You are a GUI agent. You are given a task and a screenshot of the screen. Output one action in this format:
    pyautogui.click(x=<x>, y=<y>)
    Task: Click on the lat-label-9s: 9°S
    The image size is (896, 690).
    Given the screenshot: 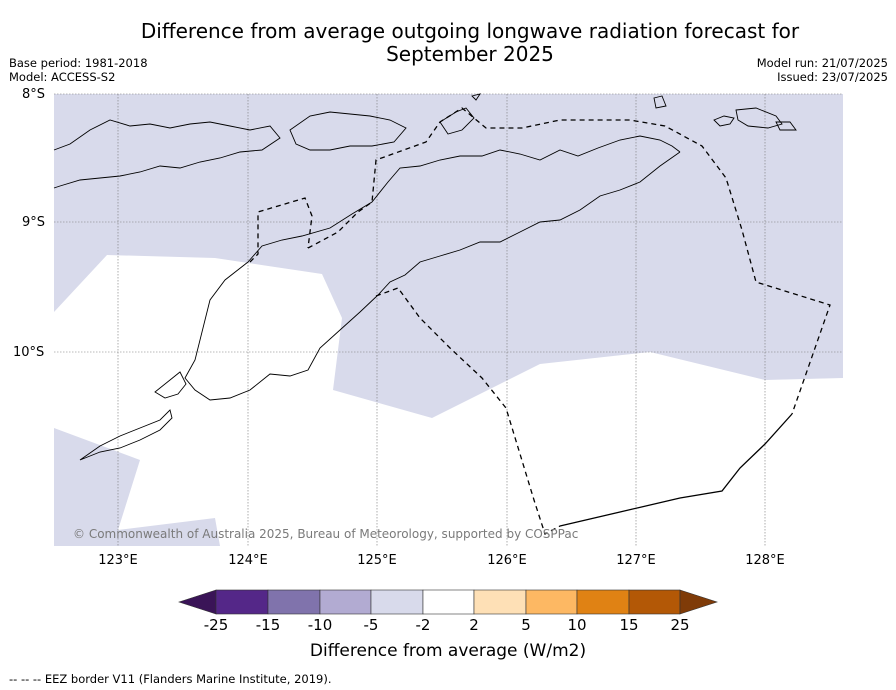 What is the action you would take?
    pyautogui.click(x=34, y=222)
    